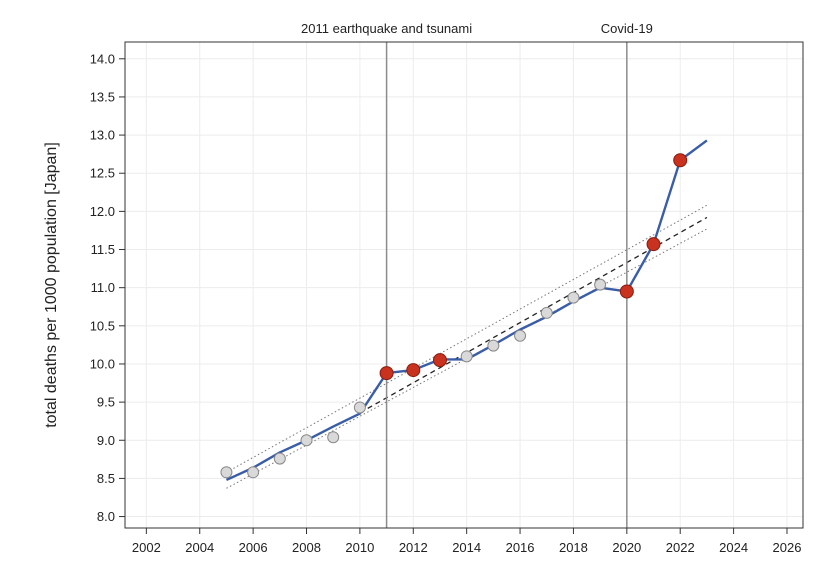 Image resolution: width=834 pixels, height=583 pixels. What do you see at coordinates (306, 547) in the screenshot?
I see `x-tick-label: 2008` at bounding box center [306, 547].